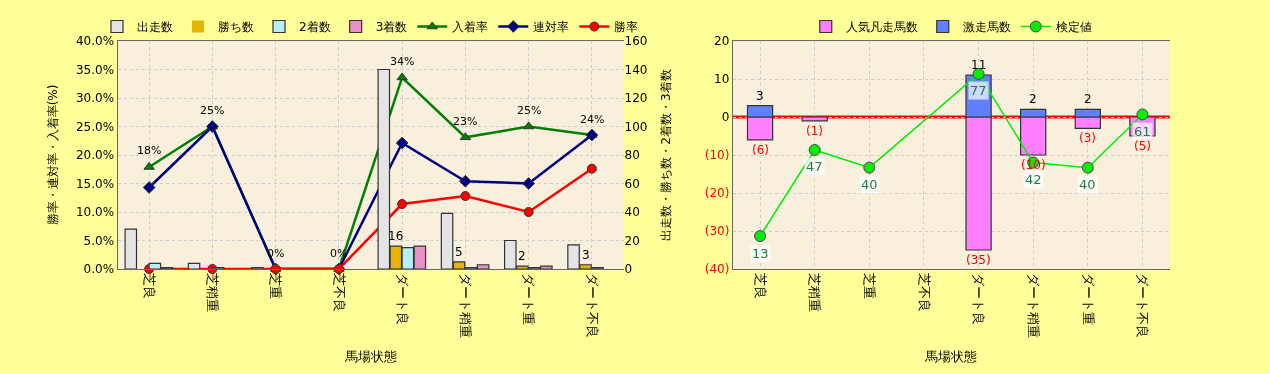  I want to click on y2-tick-label: 160, so click(636, 41).